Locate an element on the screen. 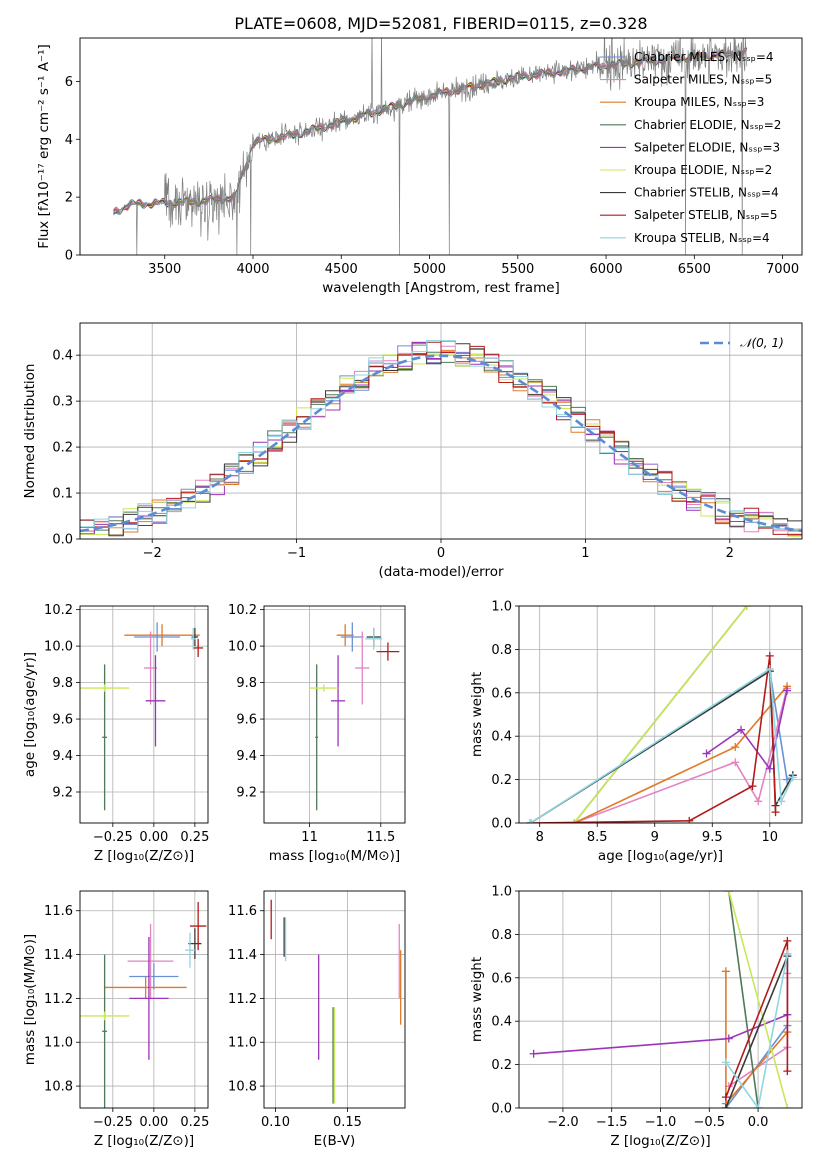  weight_vs_age-marker-salpeter-miles is located at coordinates (735, 762).